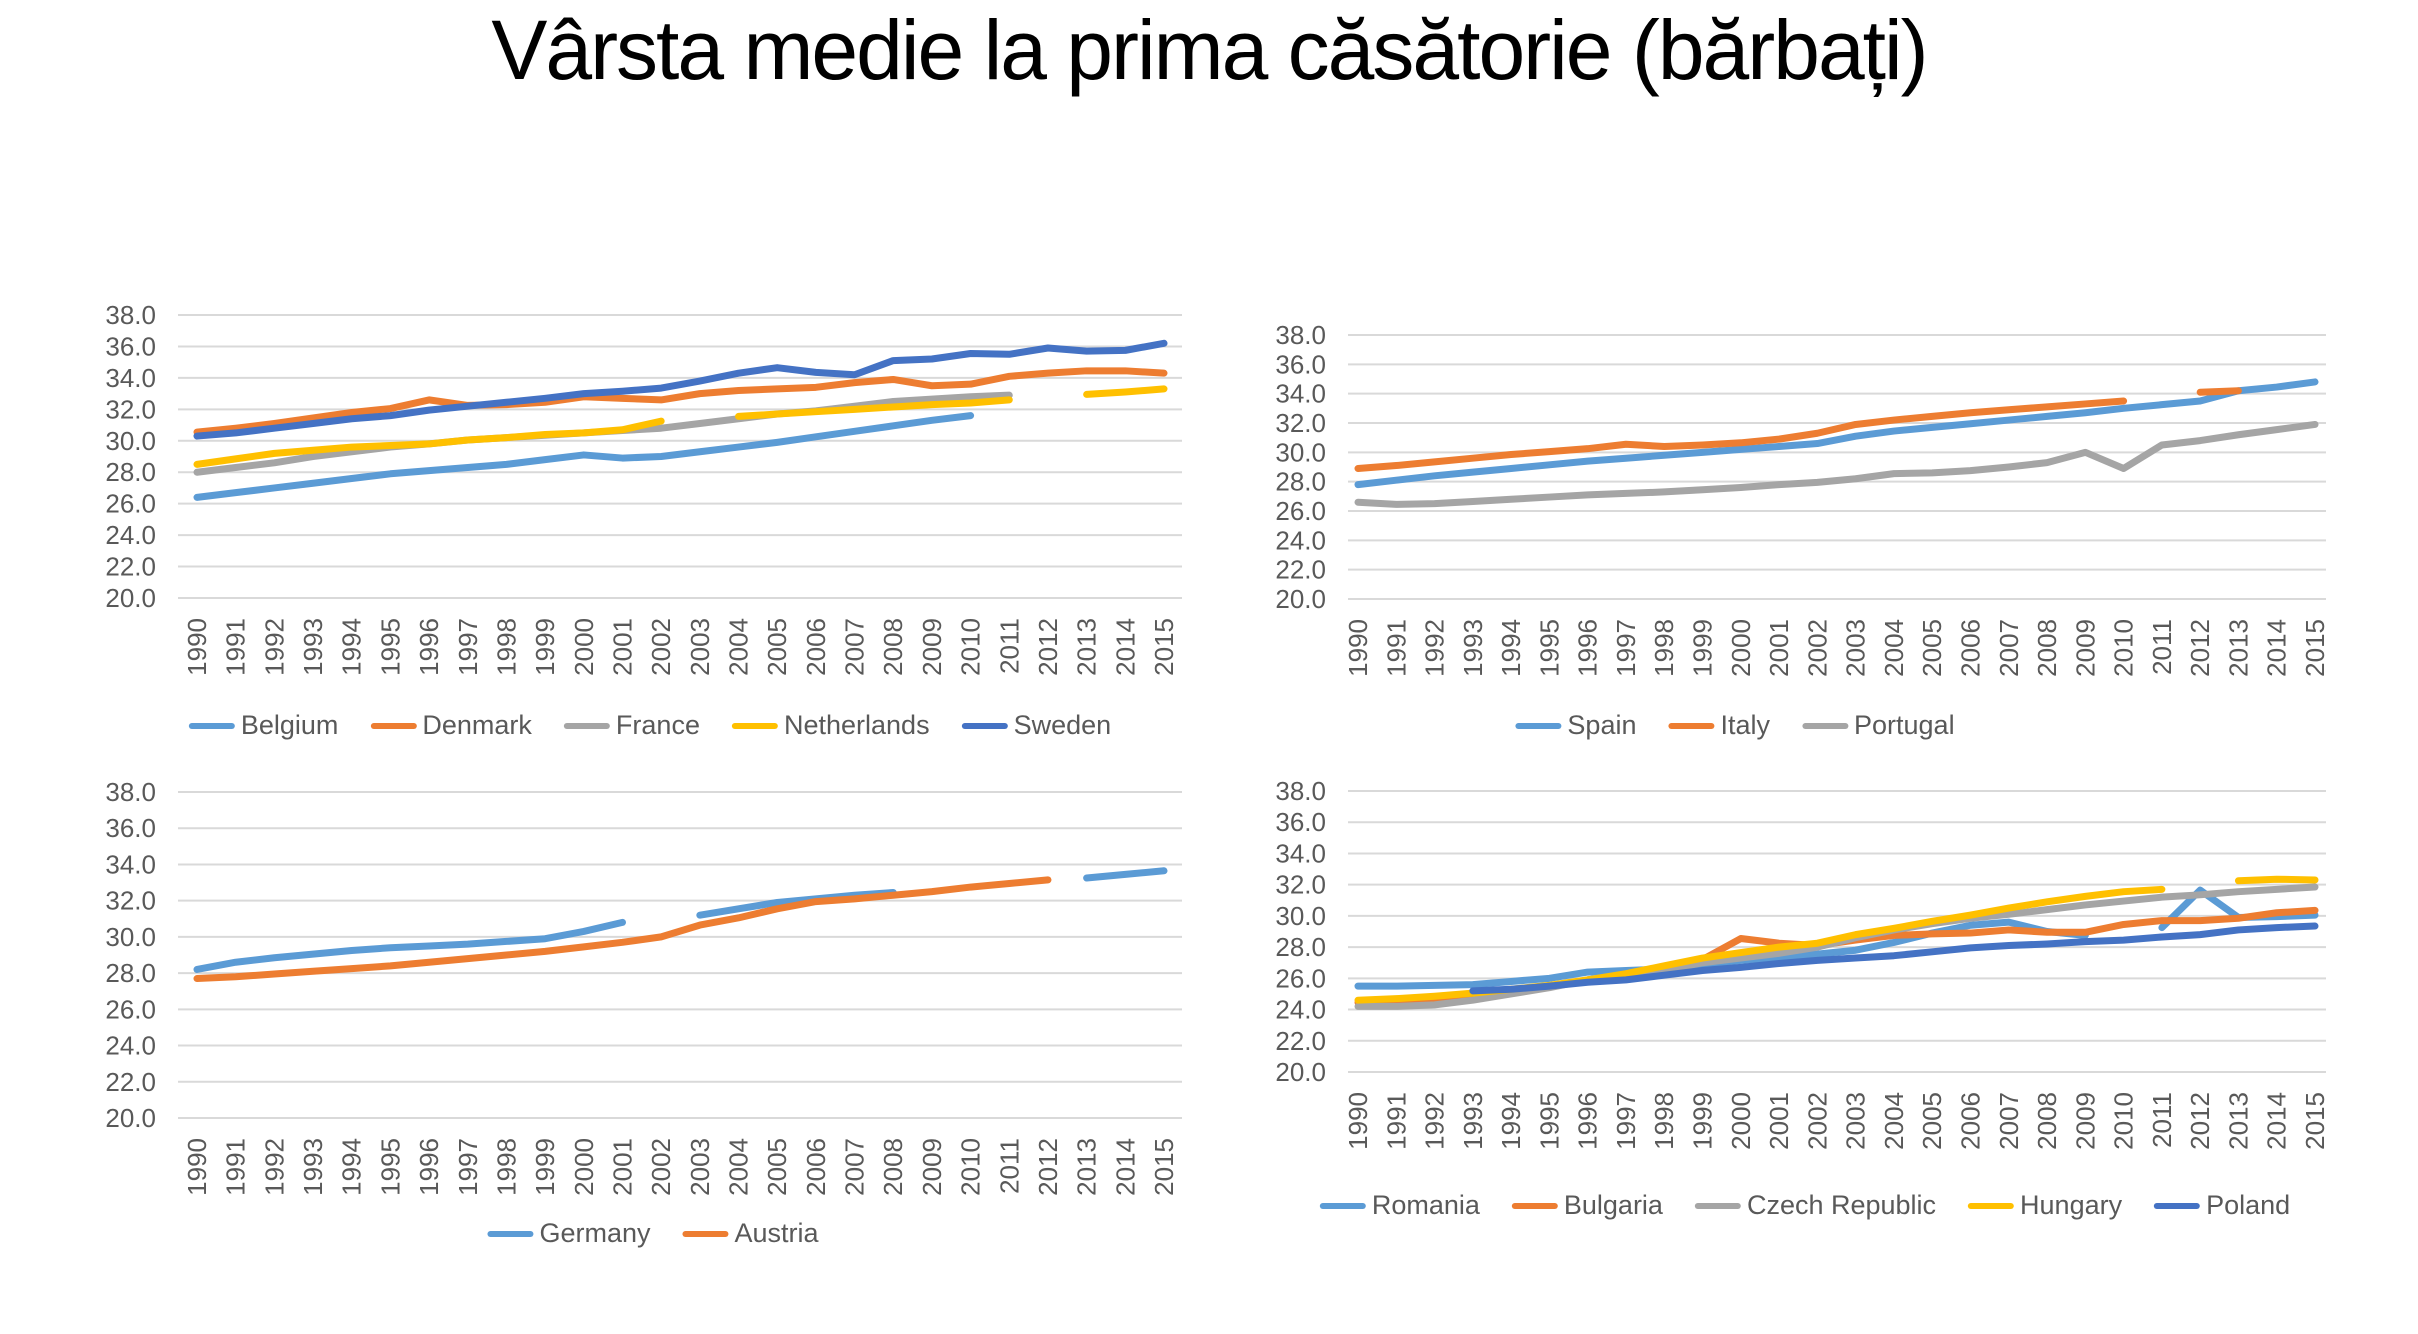  Describe the element at coordinates (1602, 725) in the screenshot. I see `legend-label: Spain` at that location.